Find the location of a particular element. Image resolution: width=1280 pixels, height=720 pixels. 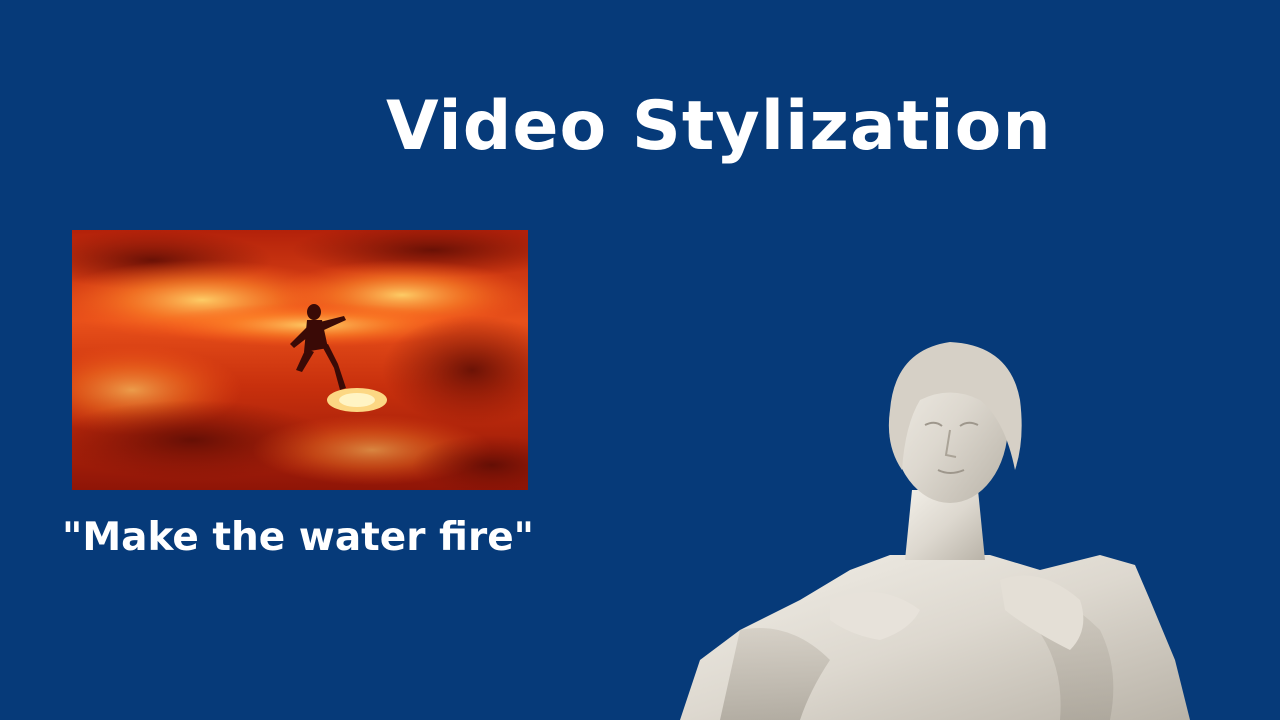

fire-wave-surfer-image is located at coordinates (300, 360).